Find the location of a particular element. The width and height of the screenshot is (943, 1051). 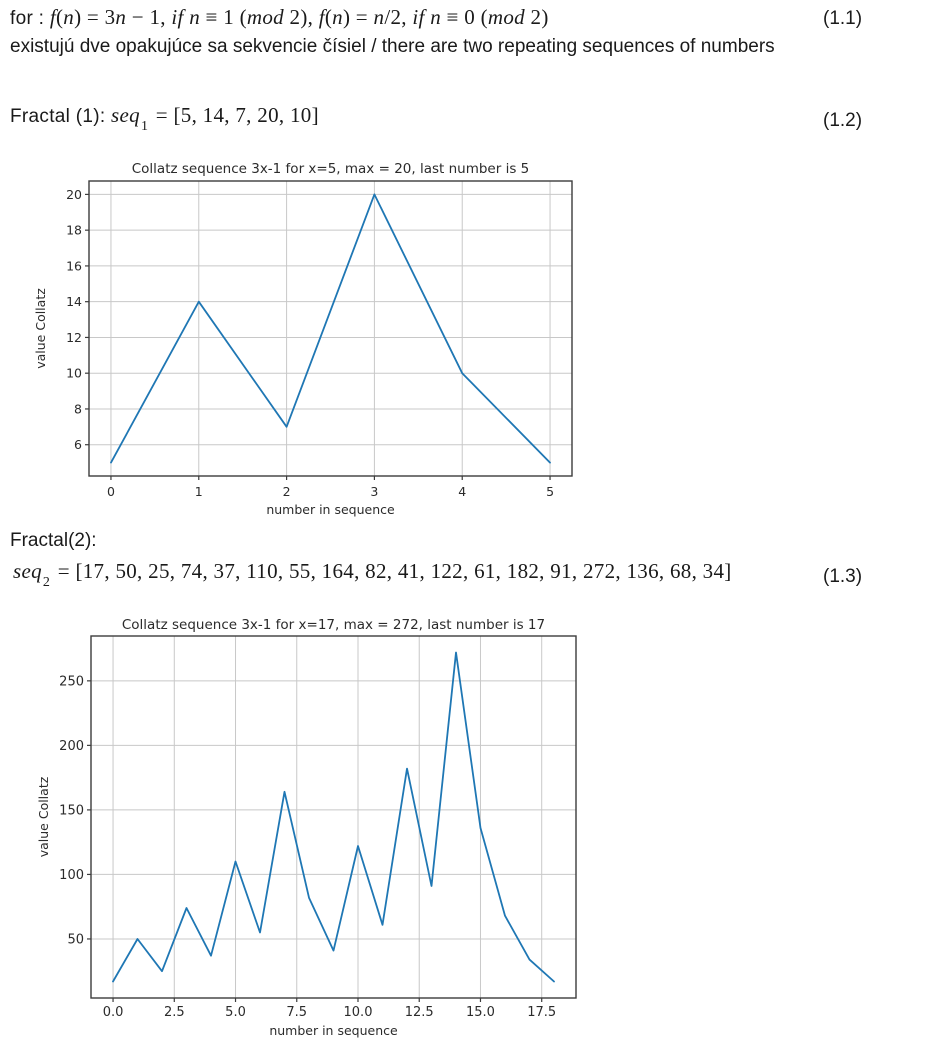

svg-text: 17.5 is located at coordinates (541, 1012).